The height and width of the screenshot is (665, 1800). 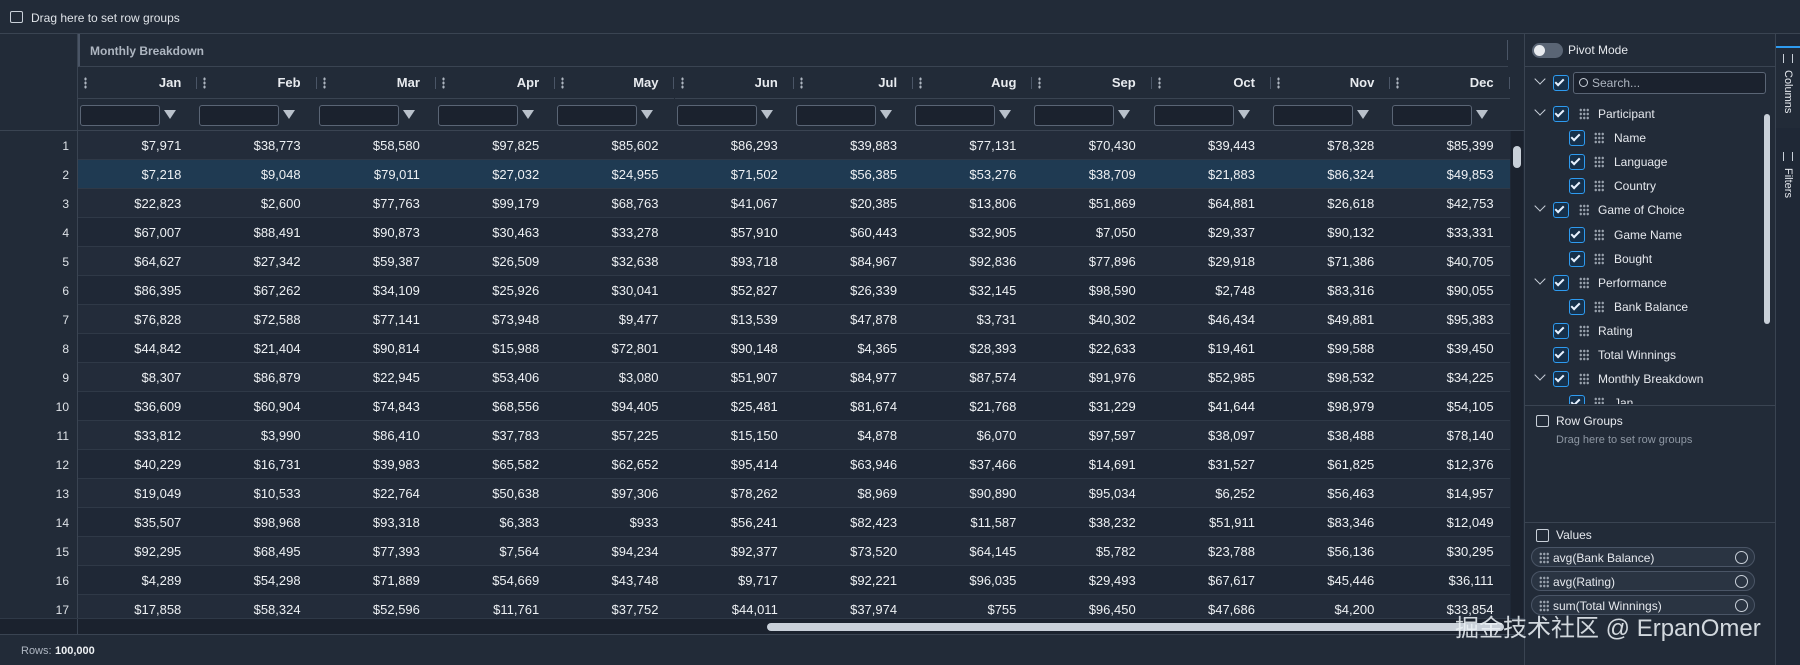 What do you see at coordinates (1331, 83) in the screenshot?
I see `column-header: Nov` at bounding box center [1331, 83].